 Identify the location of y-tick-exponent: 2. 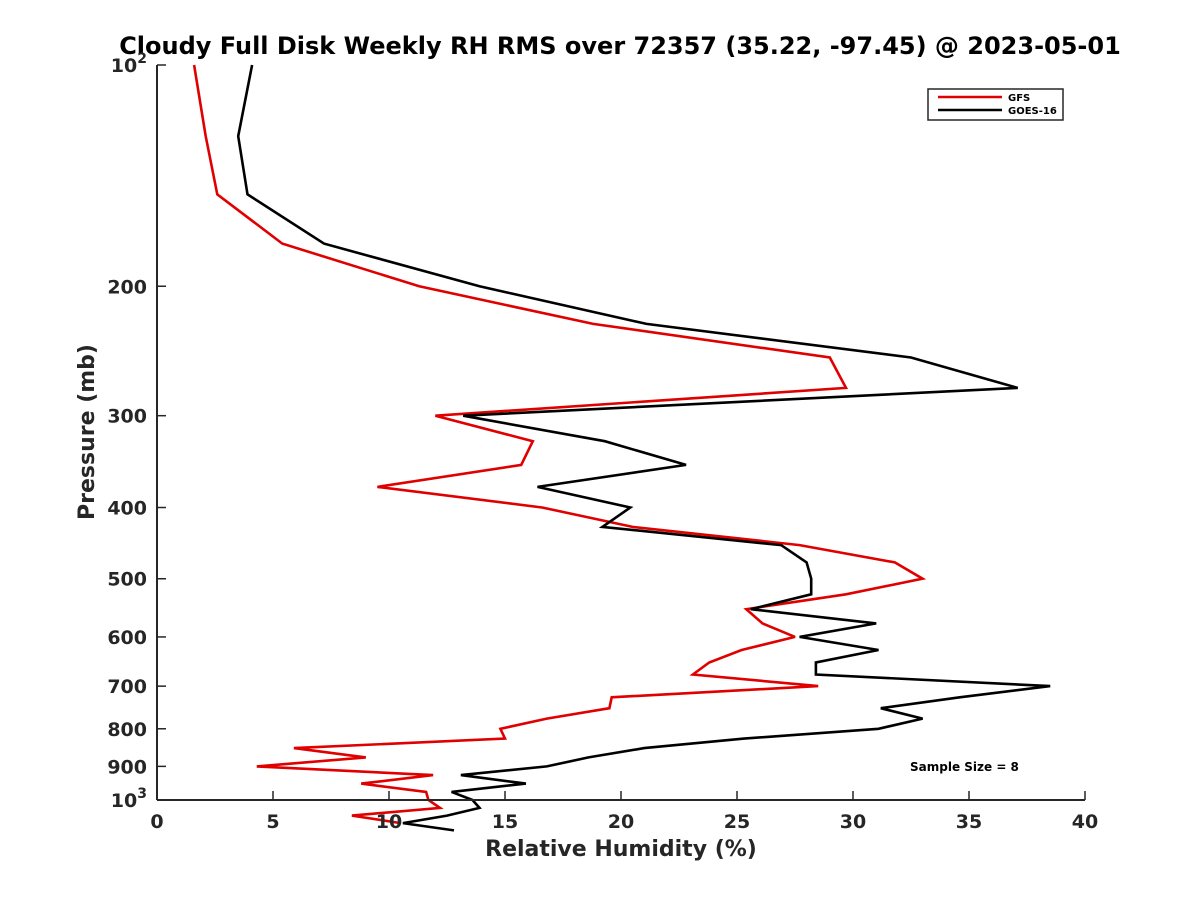
(142, 59).